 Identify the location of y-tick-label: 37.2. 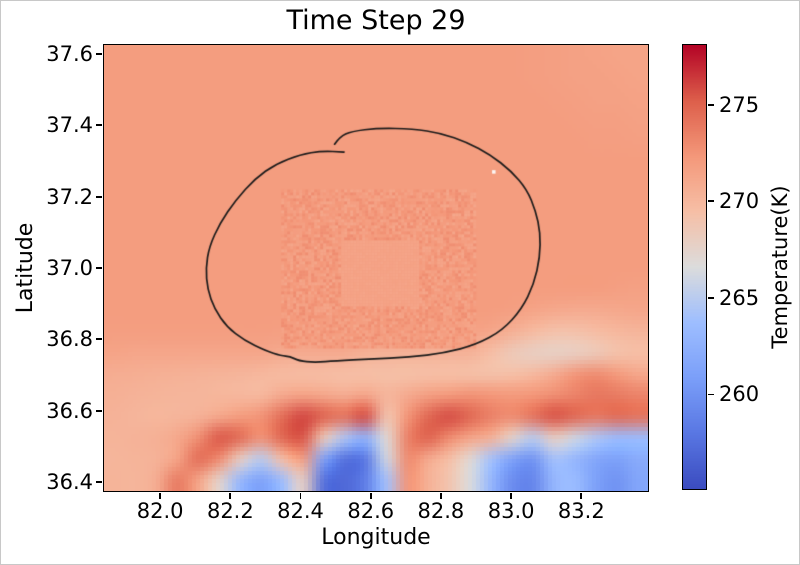
(69, 196).